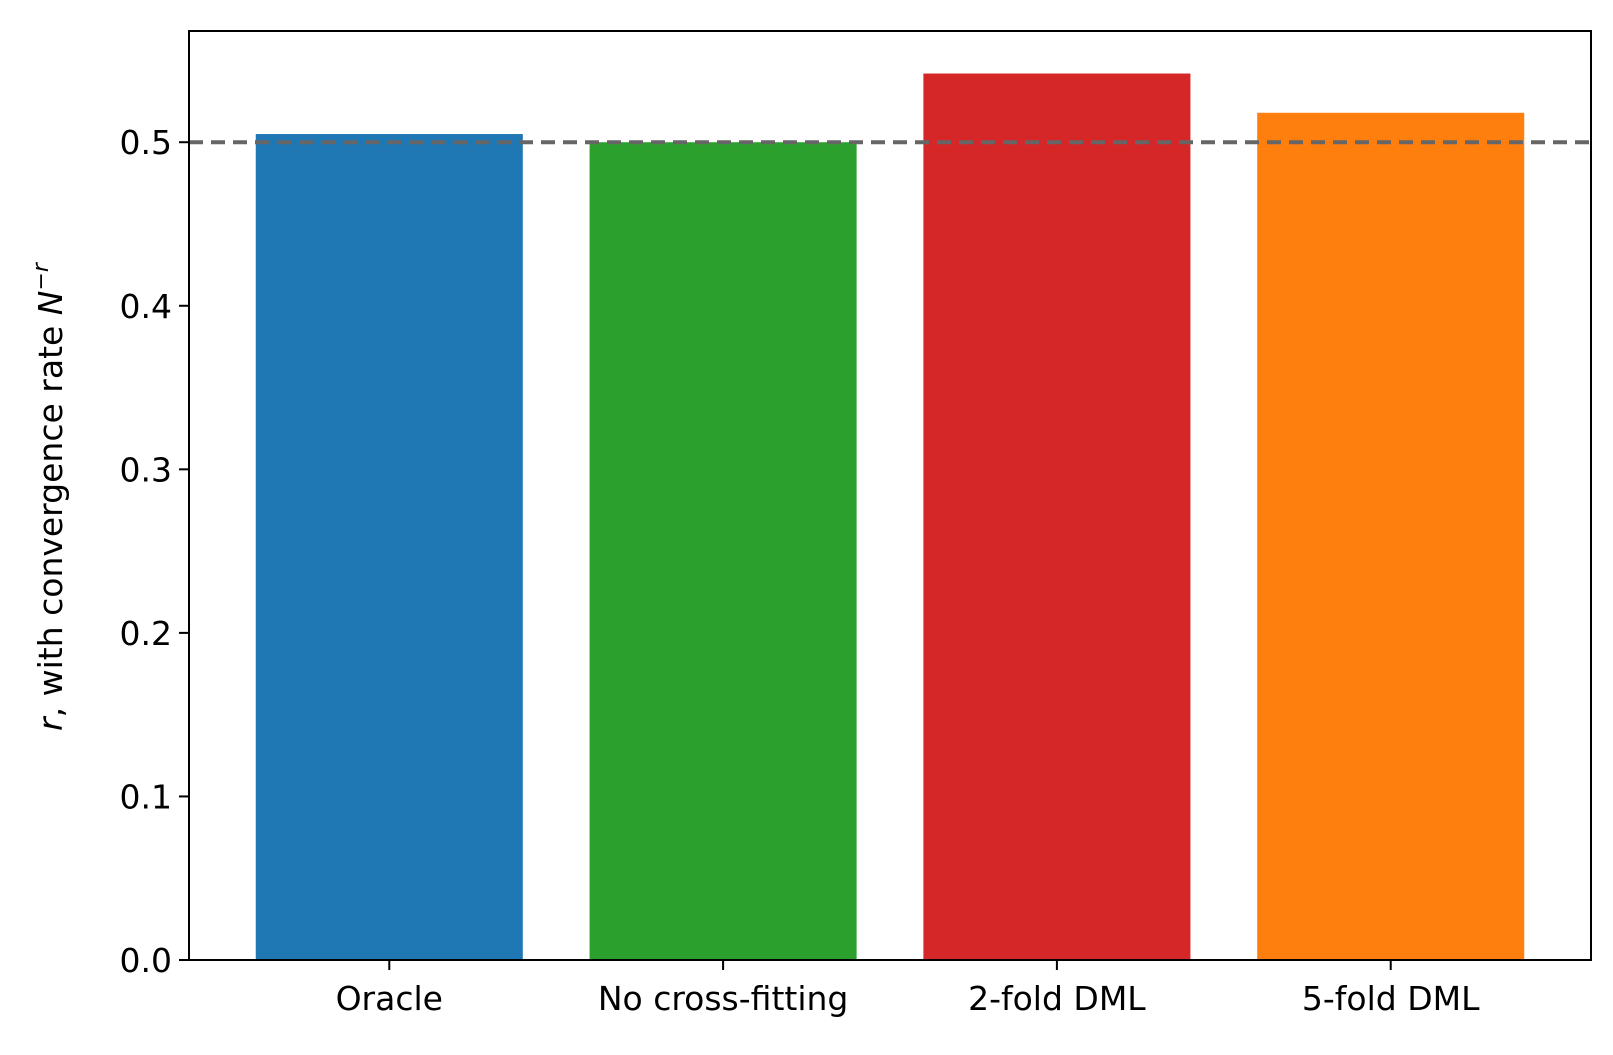 The width and height of the screenshot is (1613, 1055). What do you see at coordinates (146, 960) in the screenshot?
I see `y-tick-label: 0.0` at bounding box center [146, 960].